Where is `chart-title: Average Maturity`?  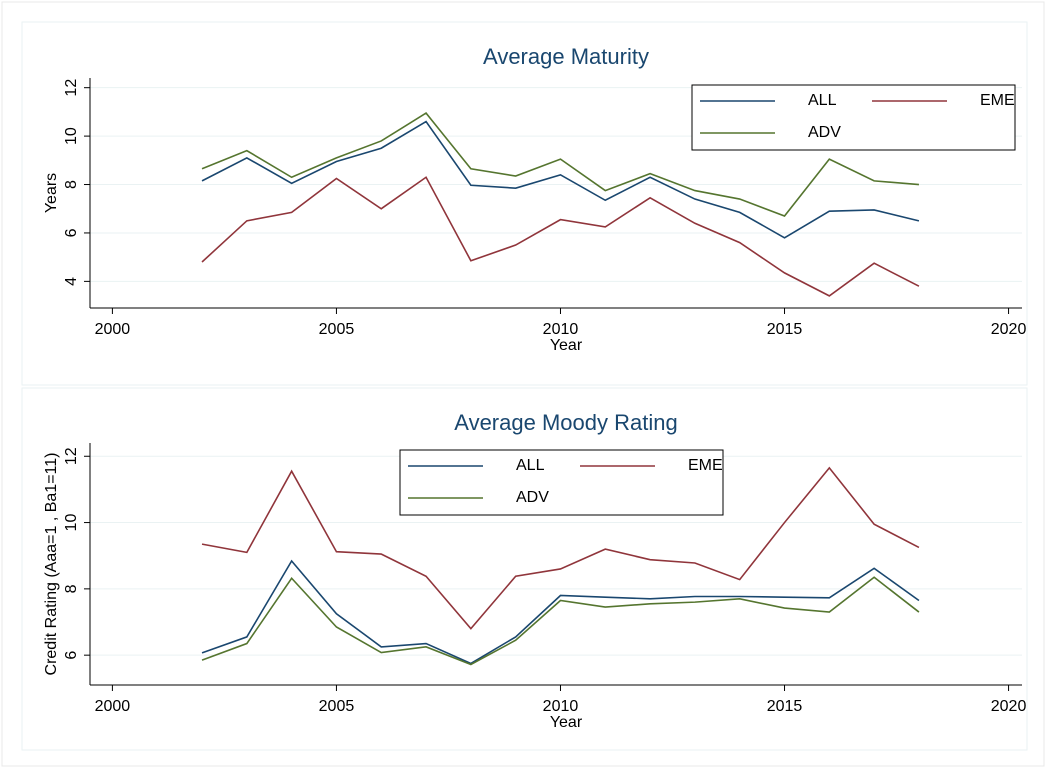
chart-title: Average Maturity is located at coordinates (566, 56).